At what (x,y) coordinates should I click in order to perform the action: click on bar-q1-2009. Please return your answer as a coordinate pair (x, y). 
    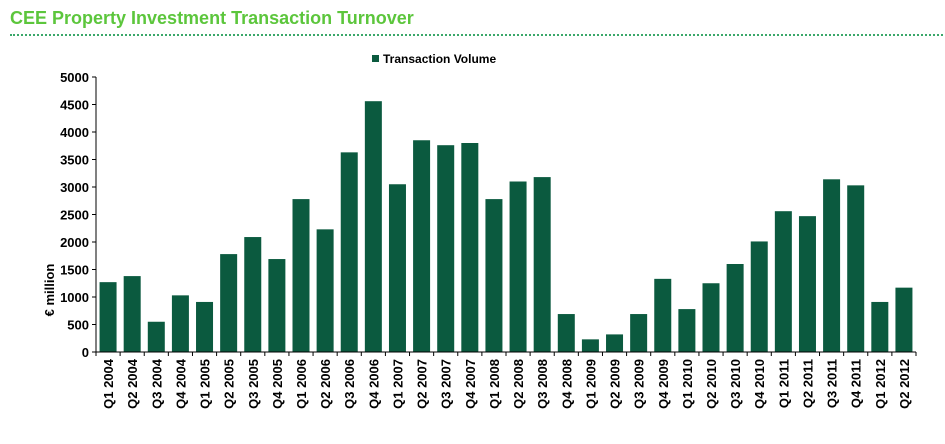
    Looking at the image, I should click on (590, 345).